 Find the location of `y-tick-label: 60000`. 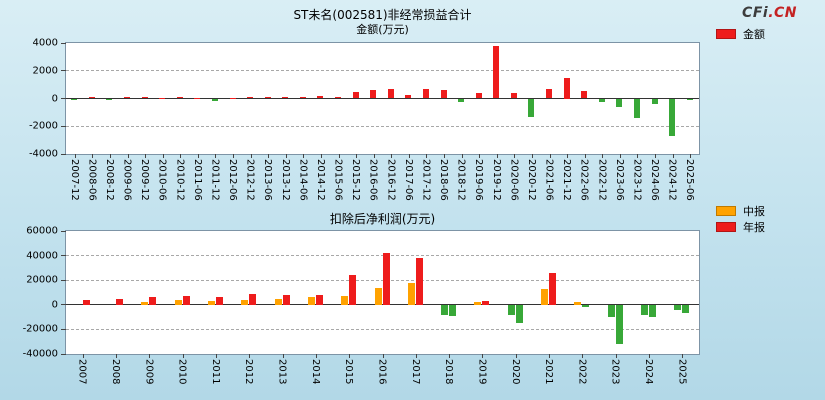

y-tick-label: 60000 is located at coordinates (42, 231).